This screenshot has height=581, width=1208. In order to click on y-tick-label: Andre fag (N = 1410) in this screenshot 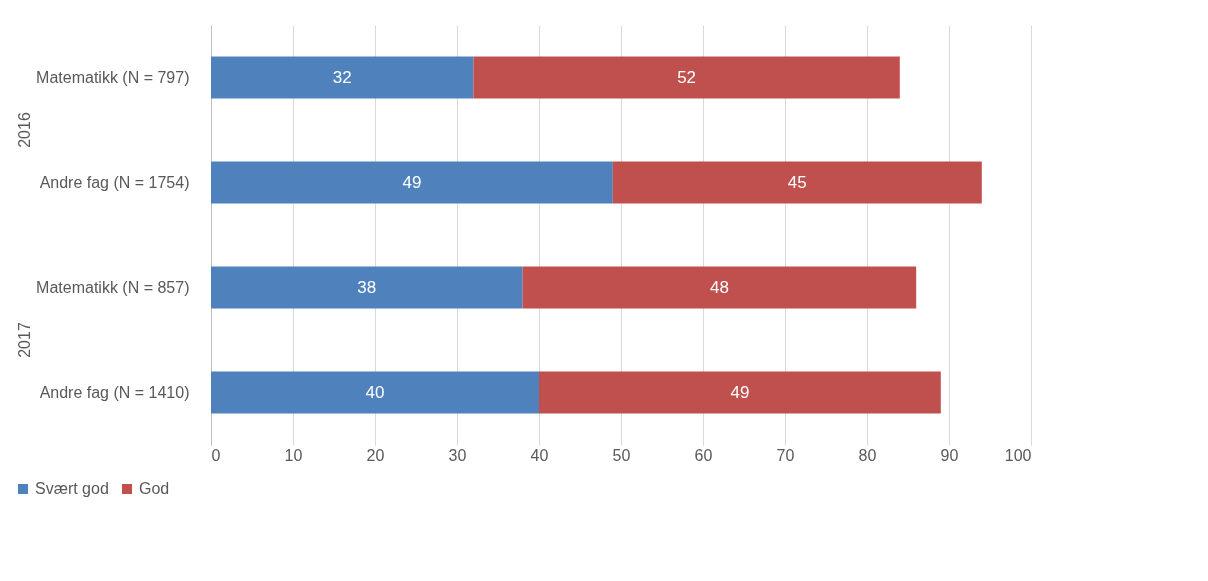, I will do `click(114, 392)`.